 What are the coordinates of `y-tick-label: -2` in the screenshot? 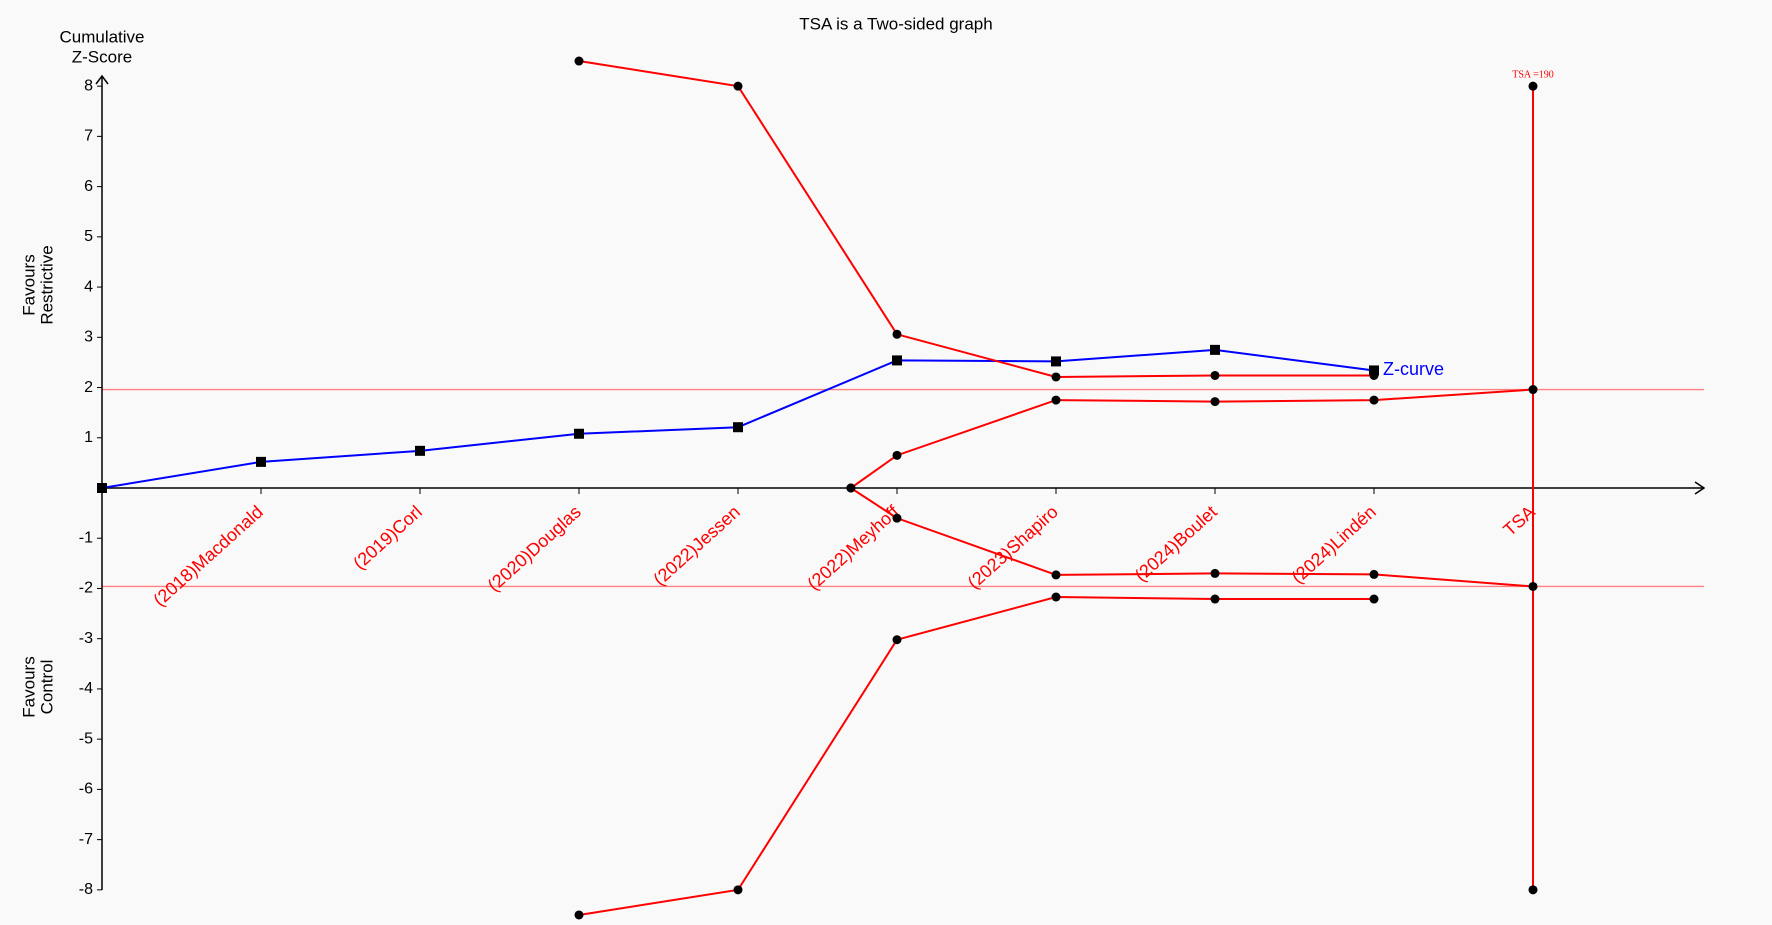 It's located at (86, 588).